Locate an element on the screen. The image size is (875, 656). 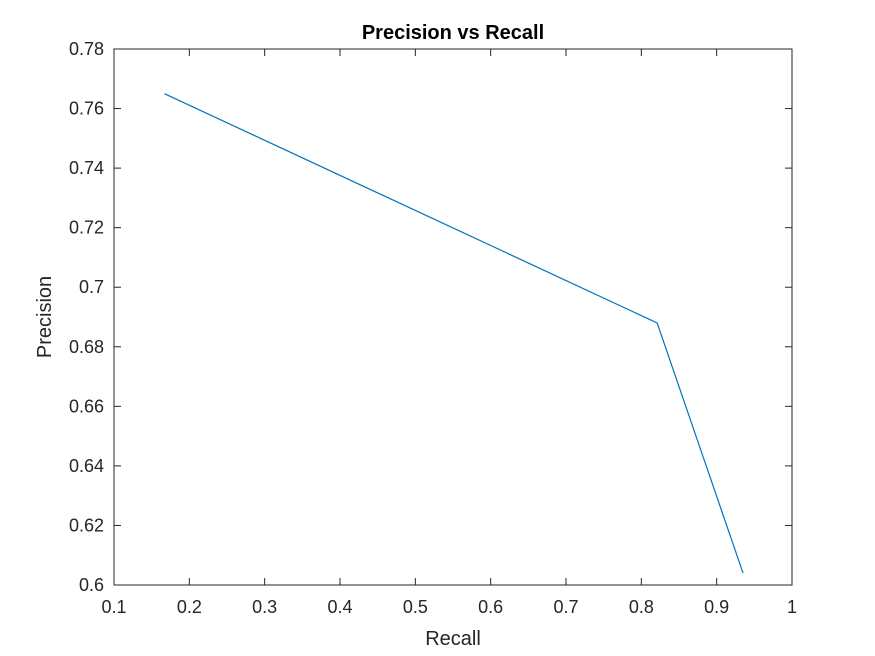
y-tick-label: 0.6 is located at coordinates (91, 585).